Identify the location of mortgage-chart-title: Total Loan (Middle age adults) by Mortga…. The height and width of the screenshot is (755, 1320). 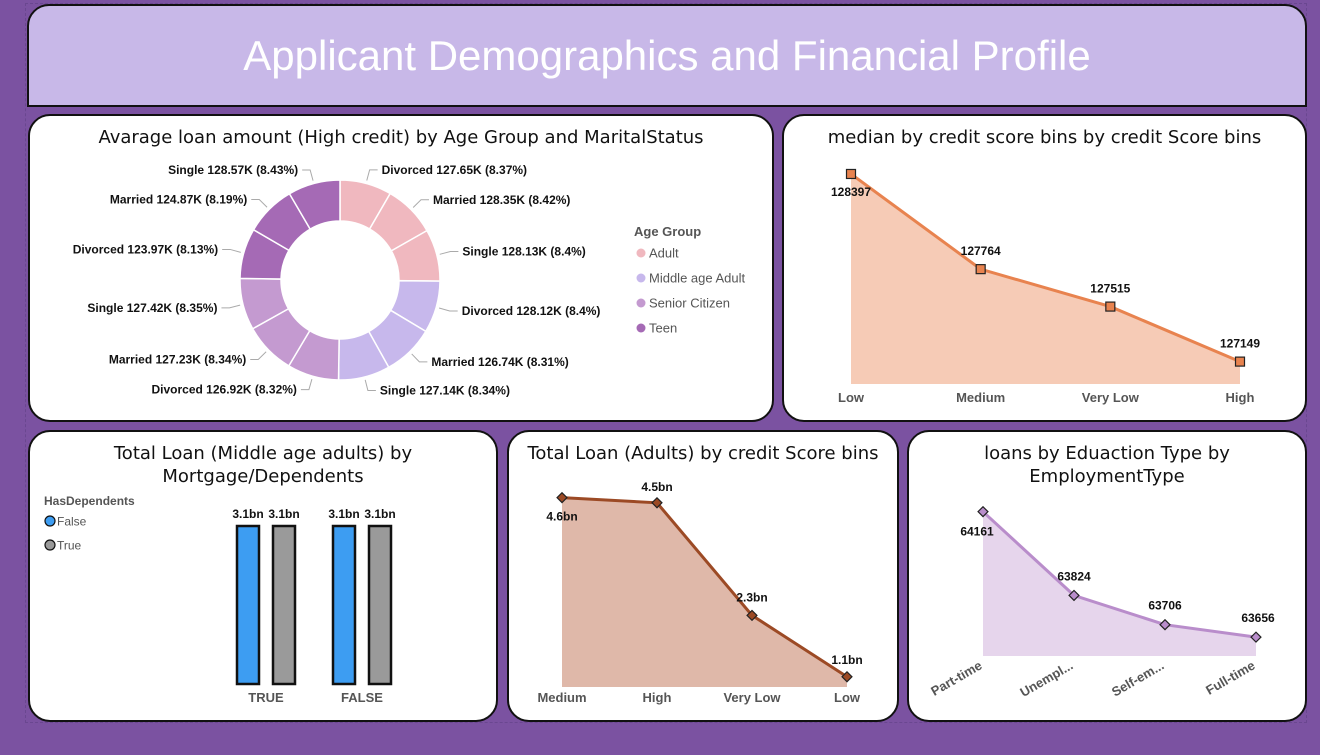
(263, 465).